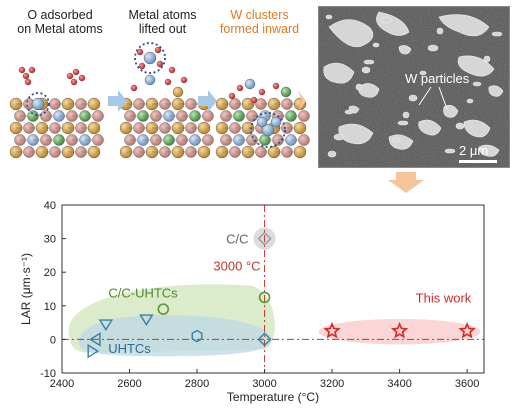 The width and height of the screenshot is (516, 413). I want to click on y-tick-label: 20, so click(50, 273).